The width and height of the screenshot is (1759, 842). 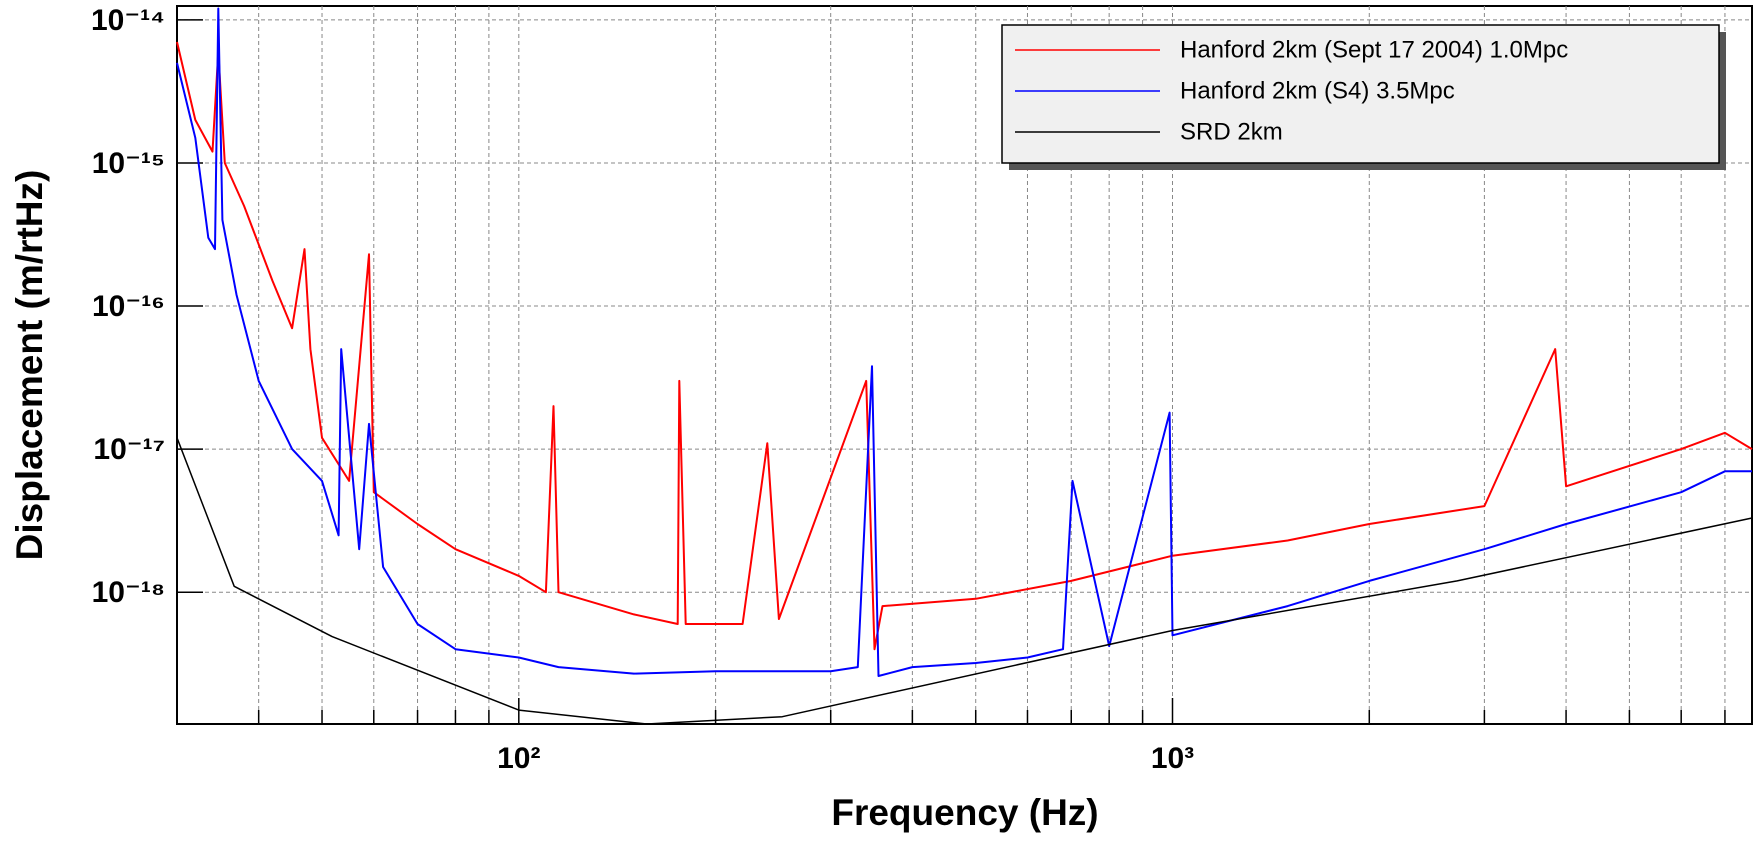 I want to click on x-axis-label: Frequency (Hz), so click(x=964, y=812).